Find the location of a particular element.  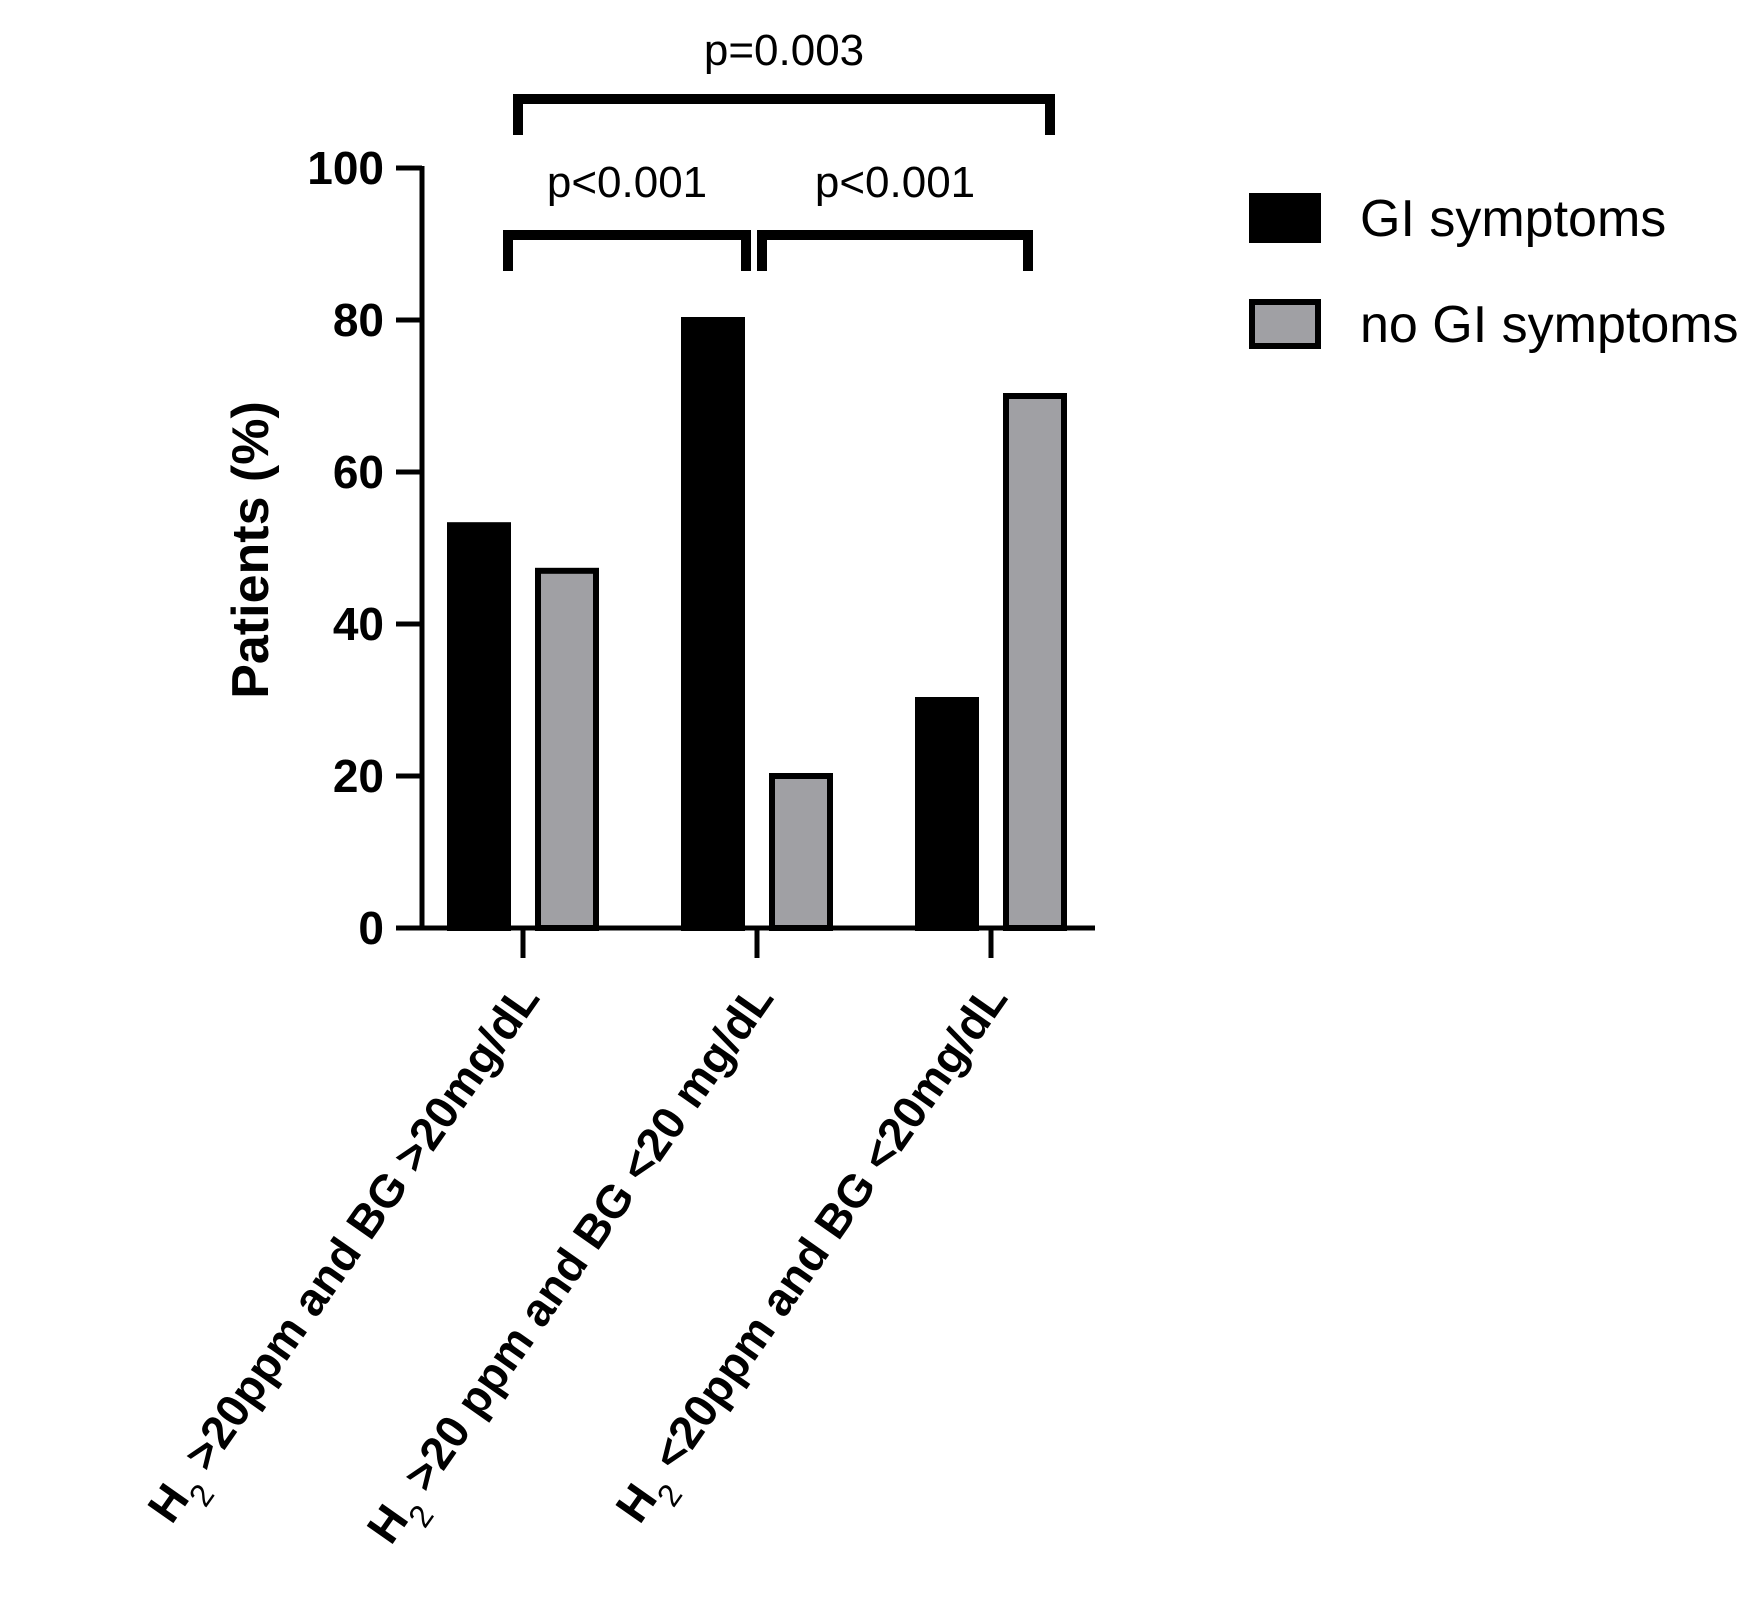

x-tick-label: H2 >20ppm and BG >20mg/dL is located at coordinates (349, 1257).